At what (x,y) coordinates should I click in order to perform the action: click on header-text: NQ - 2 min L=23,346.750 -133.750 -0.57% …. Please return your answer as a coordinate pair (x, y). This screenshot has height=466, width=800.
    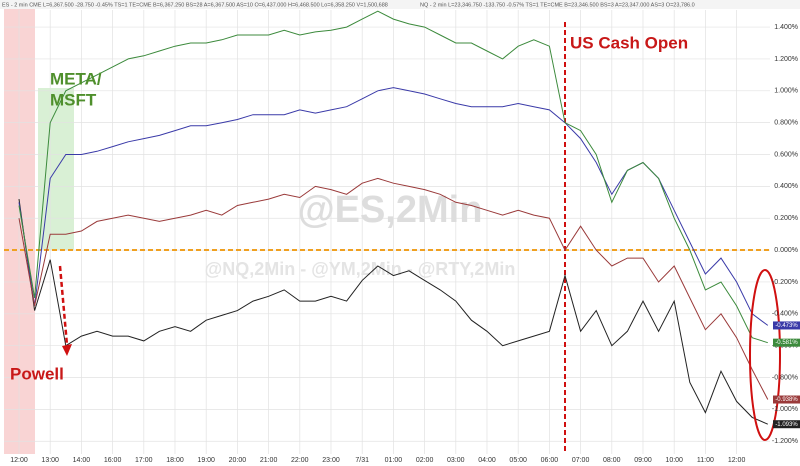
    Looking at the image, I should click on (557, 5).